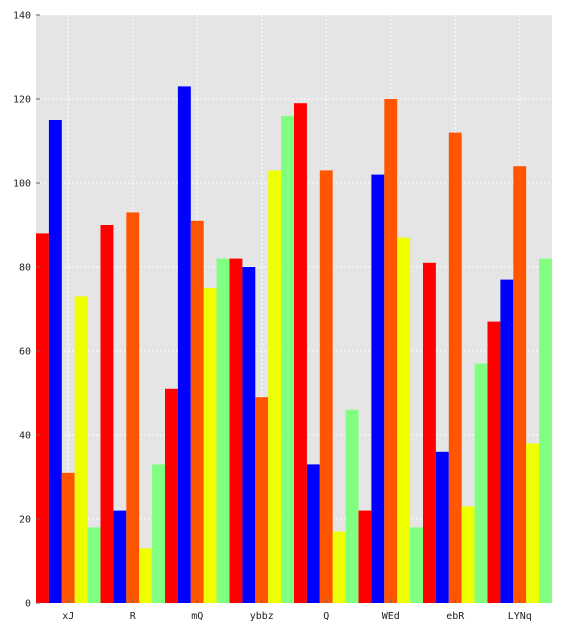  Describe the element at coordinates (520, 616) in the screenshot. I see `x-tick-label: LYNq` at that location.